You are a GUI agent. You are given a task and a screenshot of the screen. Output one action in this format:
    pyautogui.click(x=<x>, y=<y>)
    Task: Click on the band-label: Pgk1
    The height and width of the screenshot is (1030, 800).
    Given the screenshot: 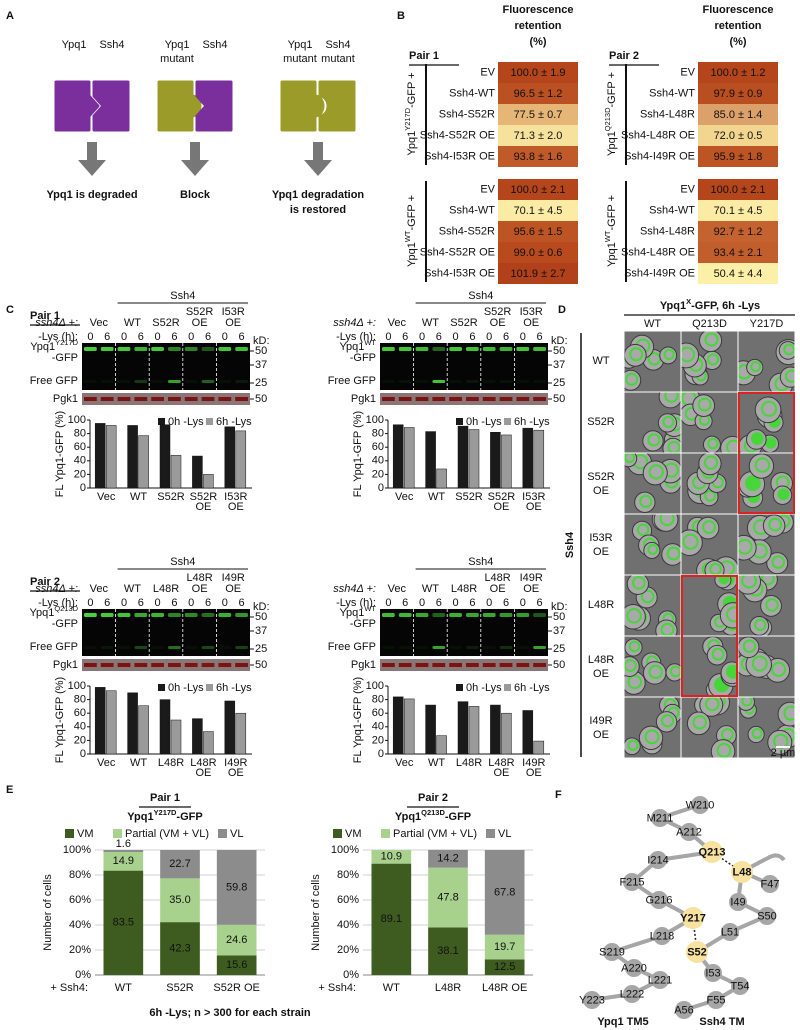 What is the action you would take?
    pyautogui.click(x=65, y=665)
    